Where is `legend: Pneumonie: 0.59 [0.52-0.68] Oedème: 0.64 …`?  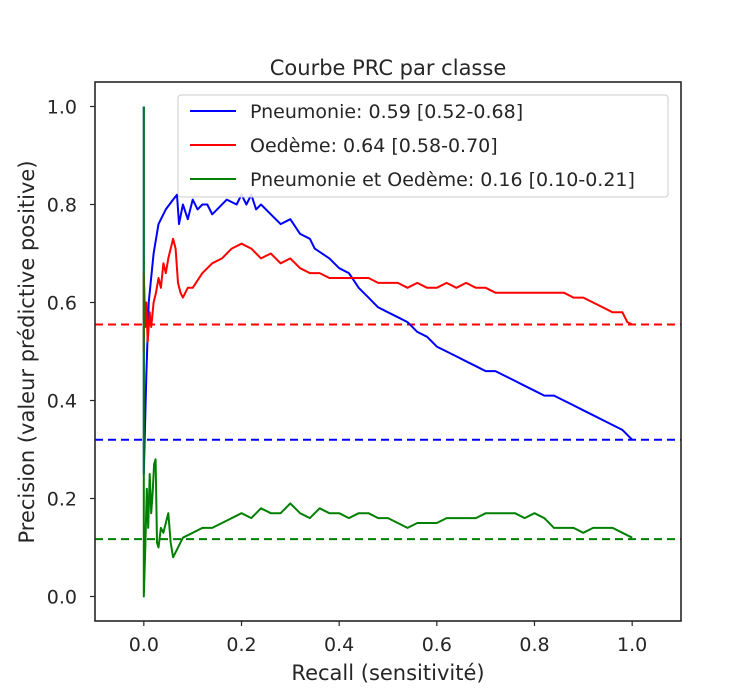 legend: Pneumonie: 0.59 [0.52-0.68] Oedème: 0.64 … is located at coordinates (423, 146).